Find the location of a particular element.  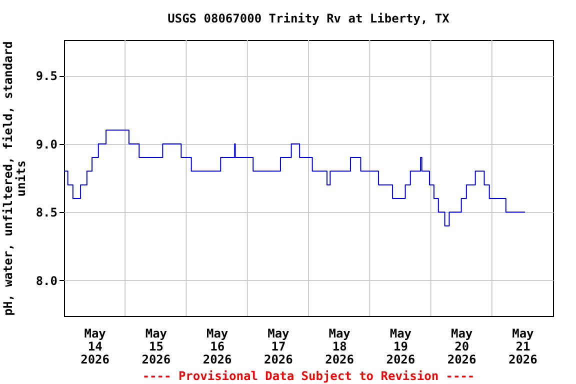

x-tick-label: May 15 2026 is located at coordinates (156, 346).